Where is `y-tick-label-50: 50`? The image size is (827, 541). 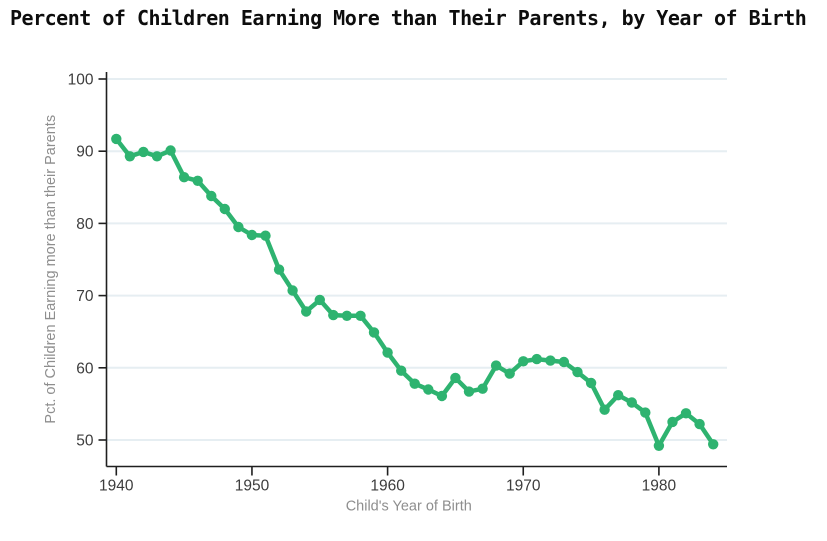 y-tick-label-50: 50 is located at coordinates (85, 441).